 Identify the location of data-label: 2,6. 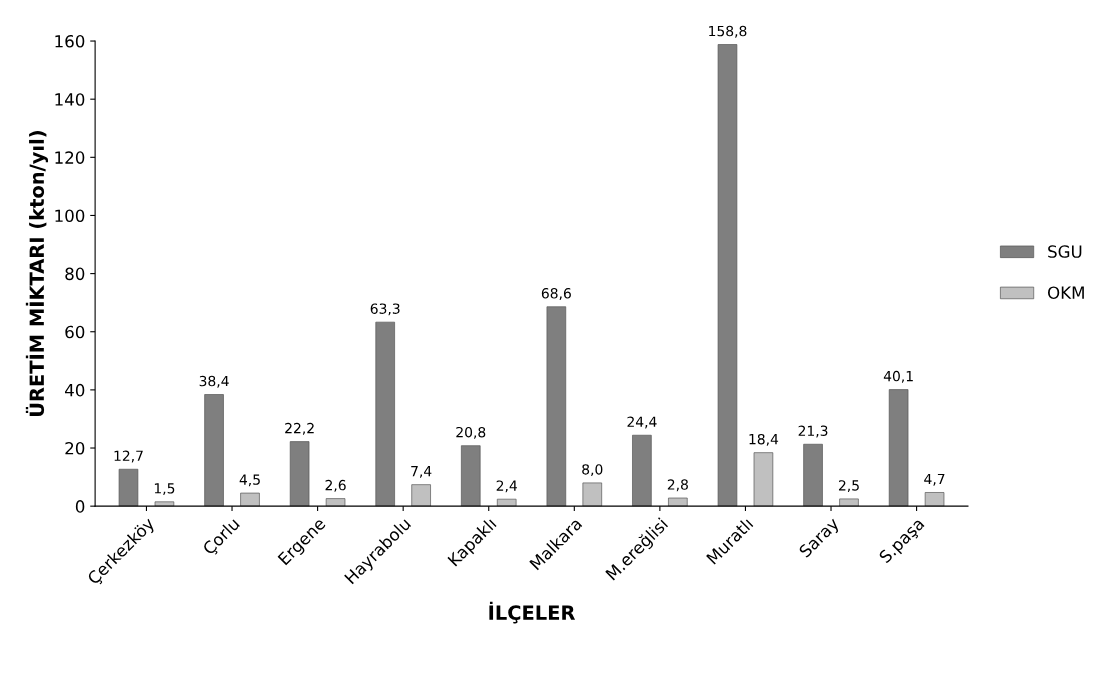
(335, 485).